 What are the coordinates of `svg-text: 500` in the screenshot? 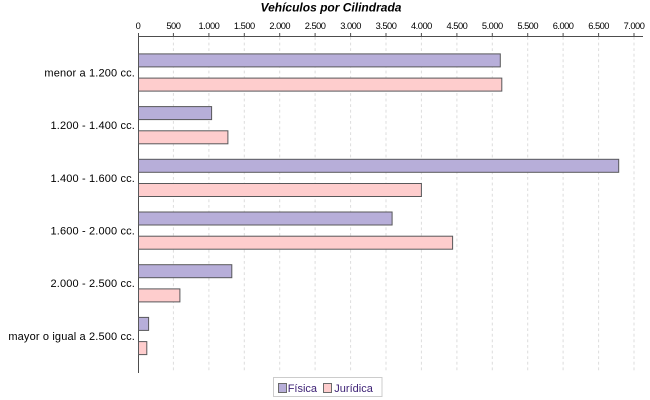 It's located at (173, 26).